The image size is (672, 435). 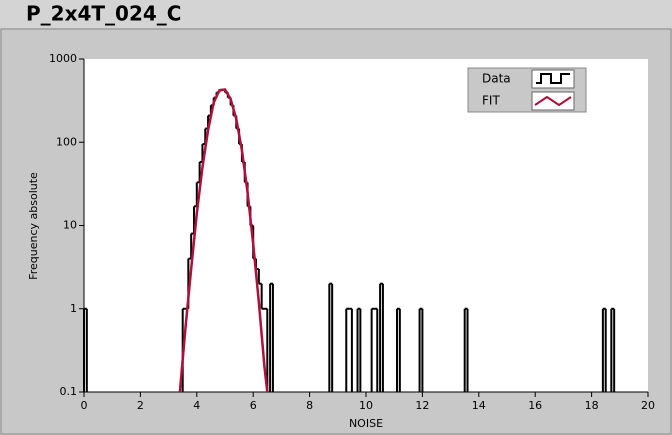 I want to click on x-tick-label: 6, so click(x=253, y=405).